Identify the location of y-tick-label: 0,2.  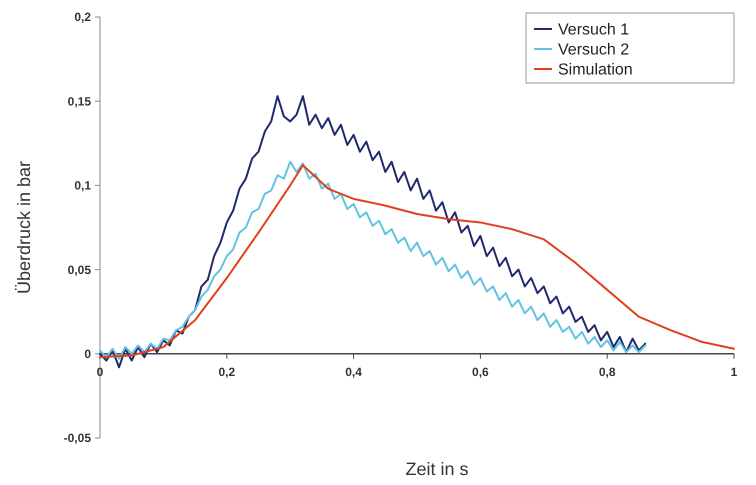
(83, 17).